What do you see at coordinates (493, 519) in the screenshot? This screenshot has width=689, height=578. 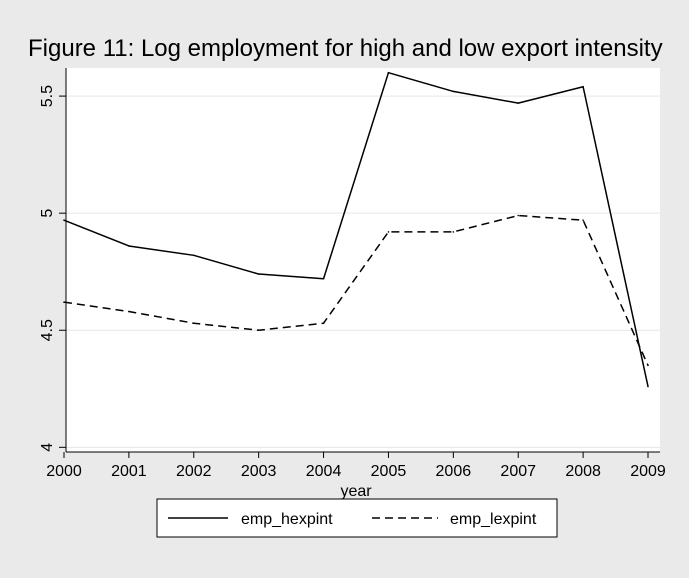 I see `legend-label-emp_lexpint: emp_lexpint` at bounding box center [493, 519].